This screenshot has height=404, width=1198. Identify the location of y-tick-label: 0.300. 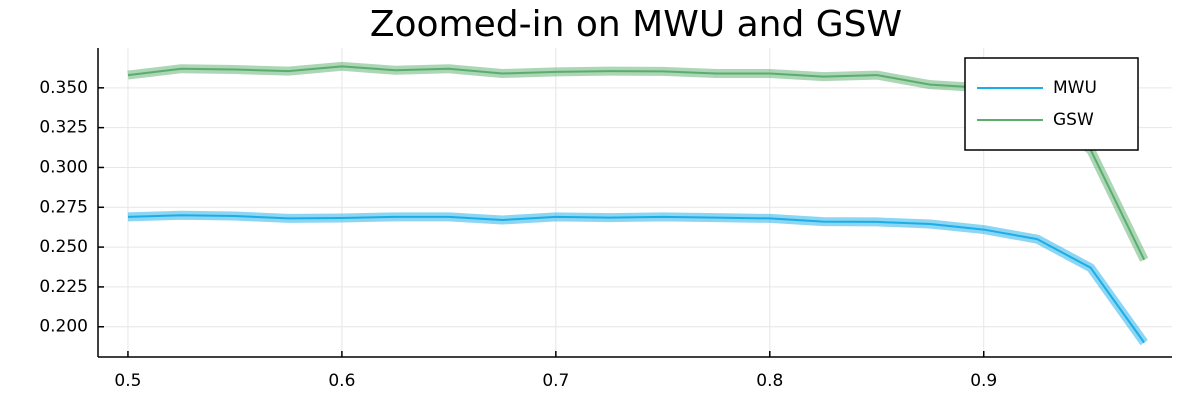
(63, 167).